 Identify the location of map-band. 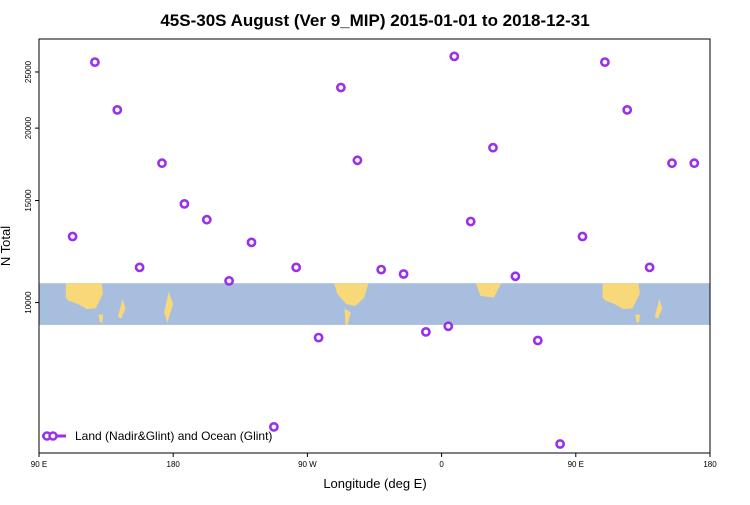
(374, 304).